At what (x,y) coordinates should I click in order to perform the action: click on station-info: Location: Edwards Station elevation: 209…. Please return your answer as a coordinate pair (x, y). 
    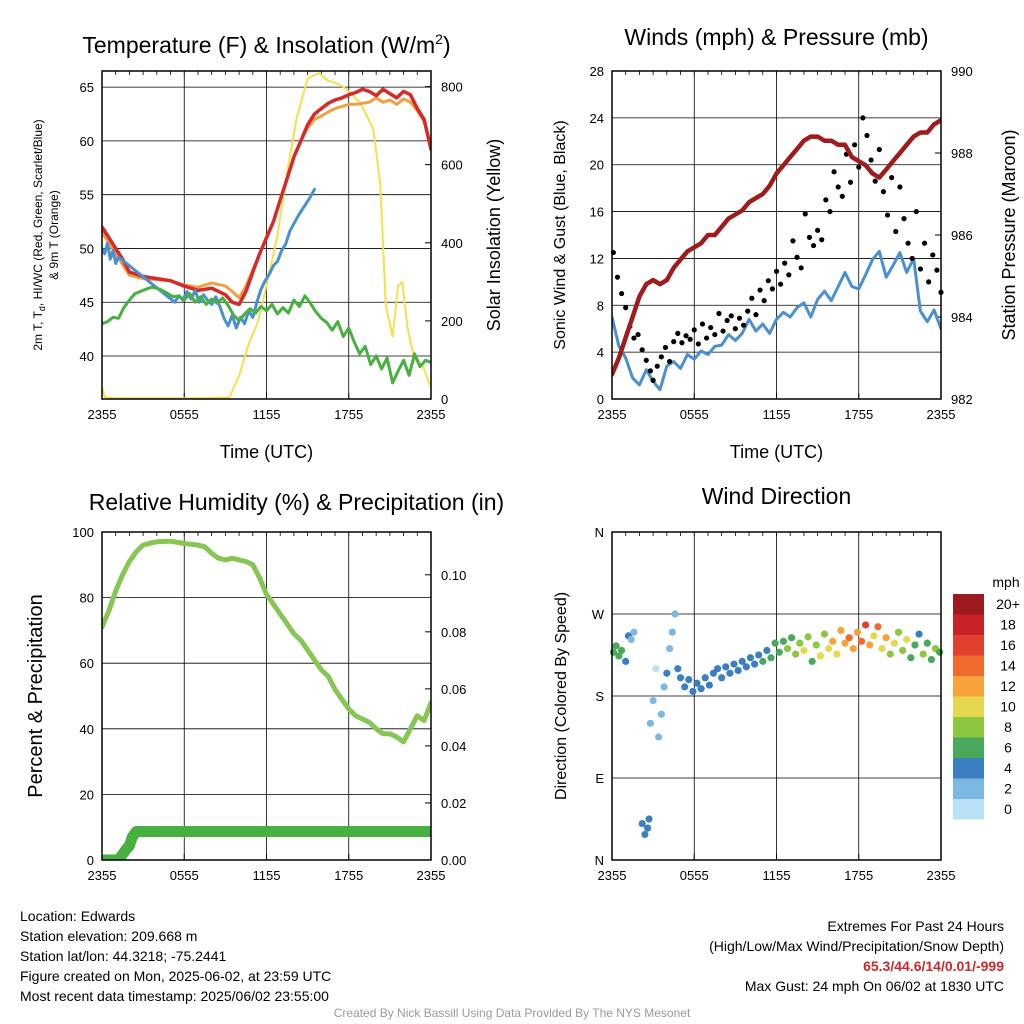
    Looking at the image, I should click on (175, 956).